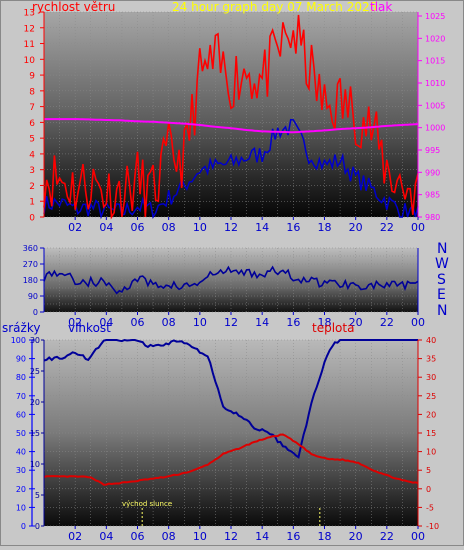 The image size is (464, 550). What do you see at coordinates (262, 536) in the screenshot?
I see `rht-x-tick-label: 14` at bounding box center [262, 536].